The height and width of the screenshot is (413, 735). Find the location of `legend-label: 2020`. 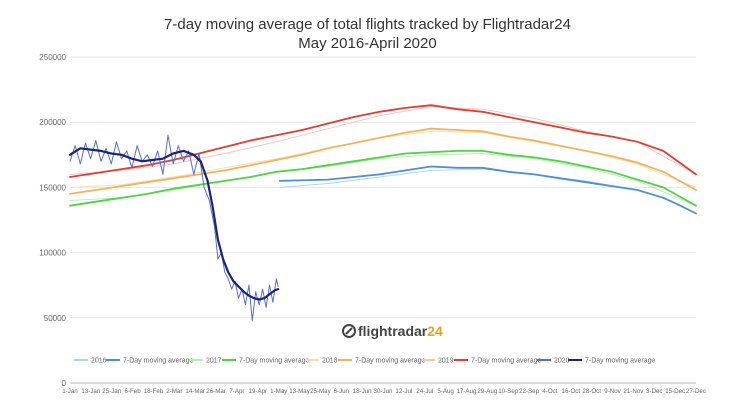

legend-label: 2020 is located at coordinates (562, 361).